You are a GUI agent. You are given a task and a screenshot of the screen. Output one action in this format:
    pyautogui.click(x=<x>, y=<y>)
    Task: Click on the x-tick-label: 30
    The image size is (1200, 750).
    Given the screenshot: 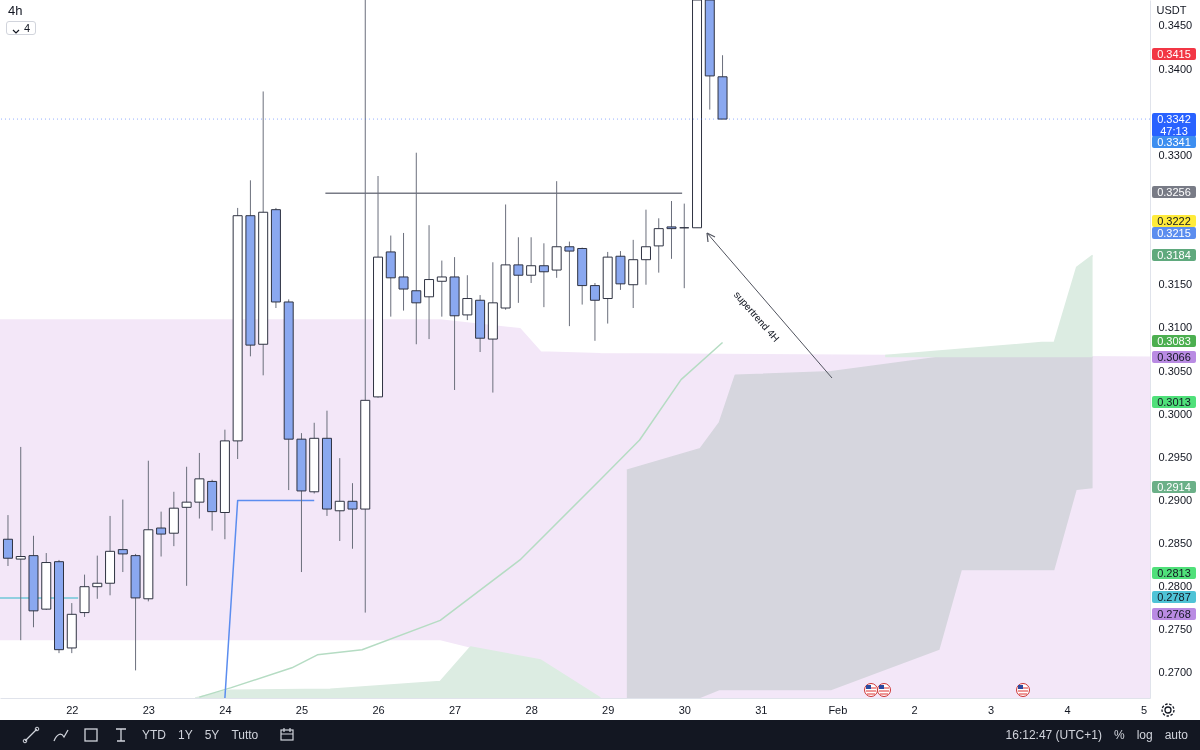 What is the action you would take?
    pyautogui.click(x=684, y=709)
    